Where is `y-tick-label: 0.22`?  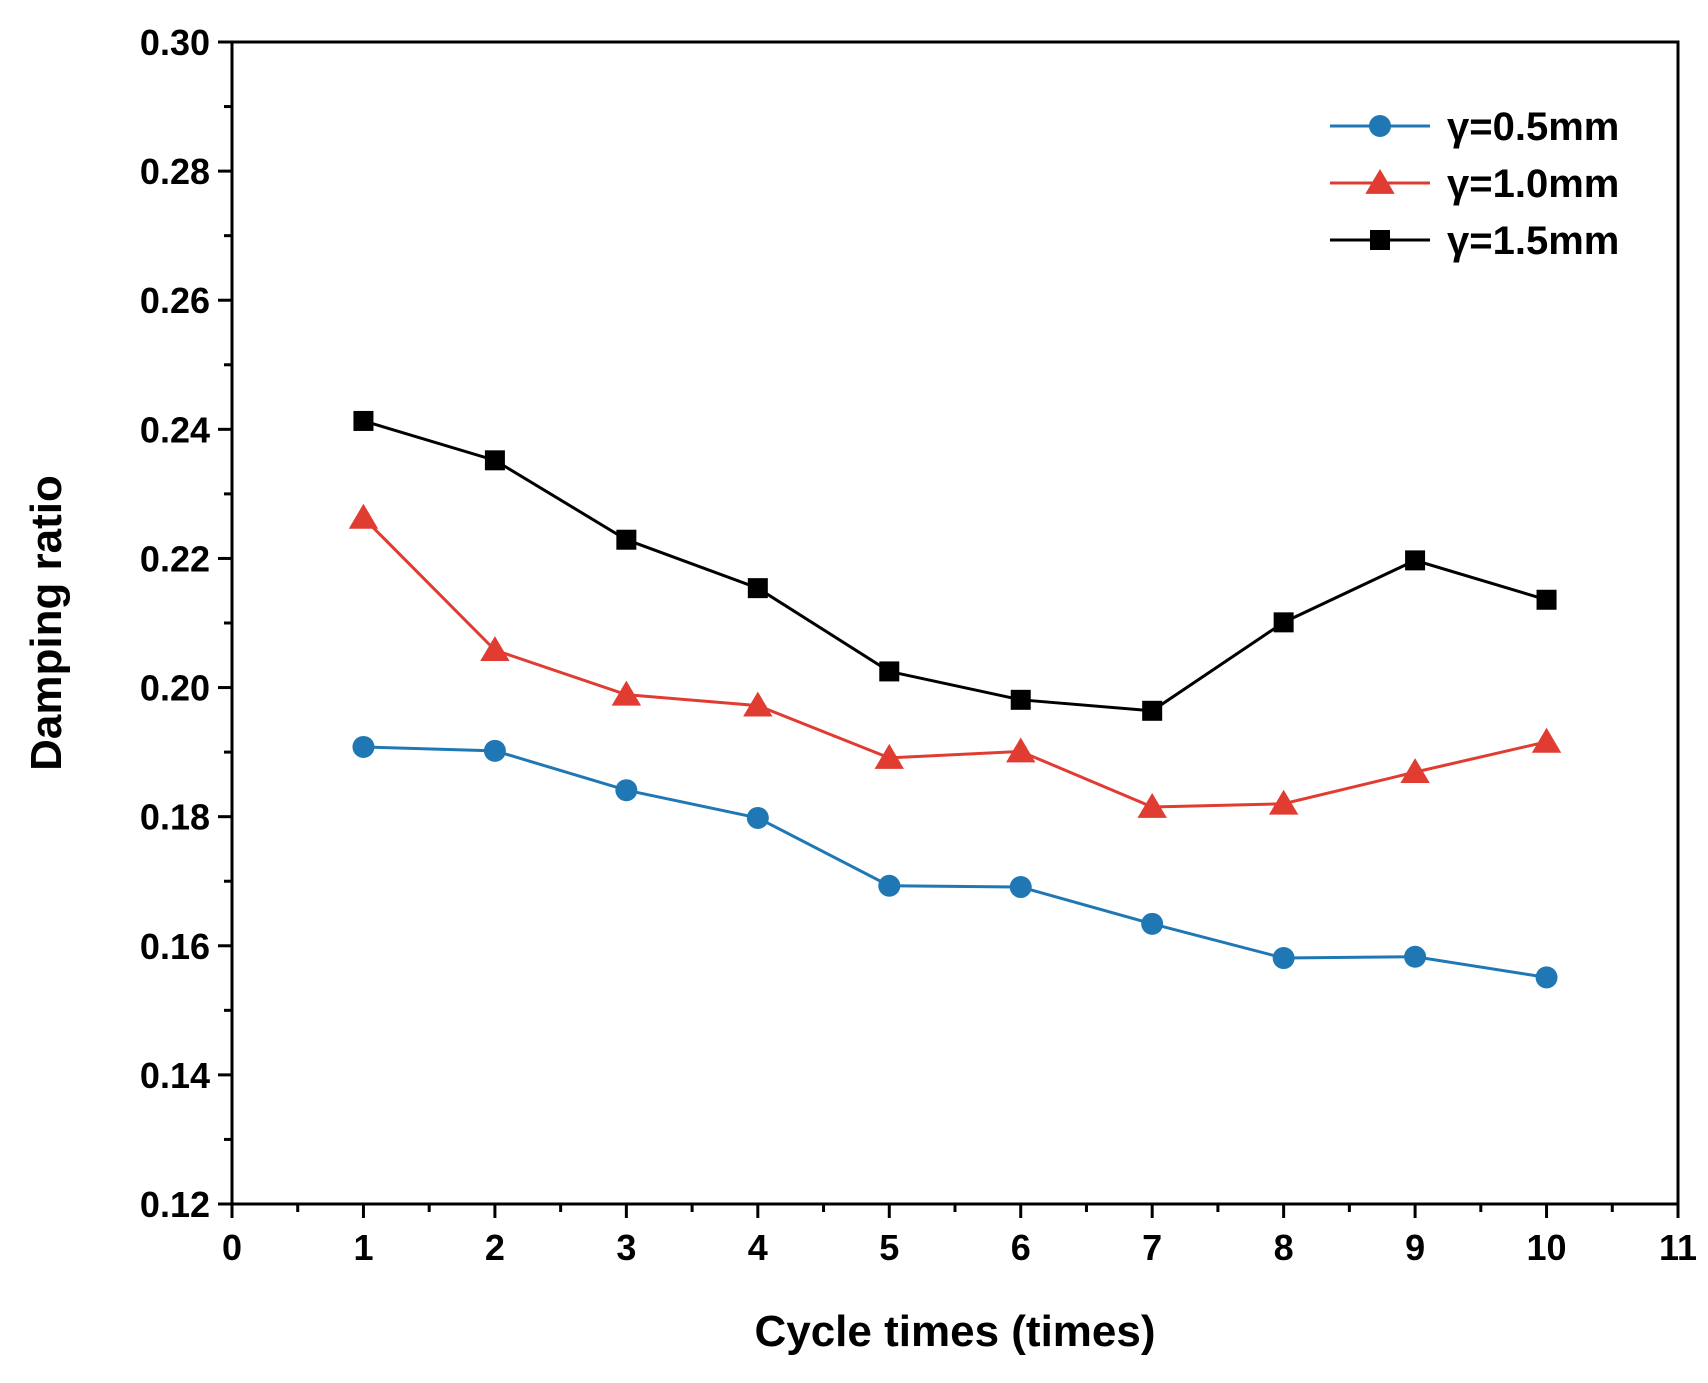
y-tick-label: 0.22 is located at coordinates (175, 558).